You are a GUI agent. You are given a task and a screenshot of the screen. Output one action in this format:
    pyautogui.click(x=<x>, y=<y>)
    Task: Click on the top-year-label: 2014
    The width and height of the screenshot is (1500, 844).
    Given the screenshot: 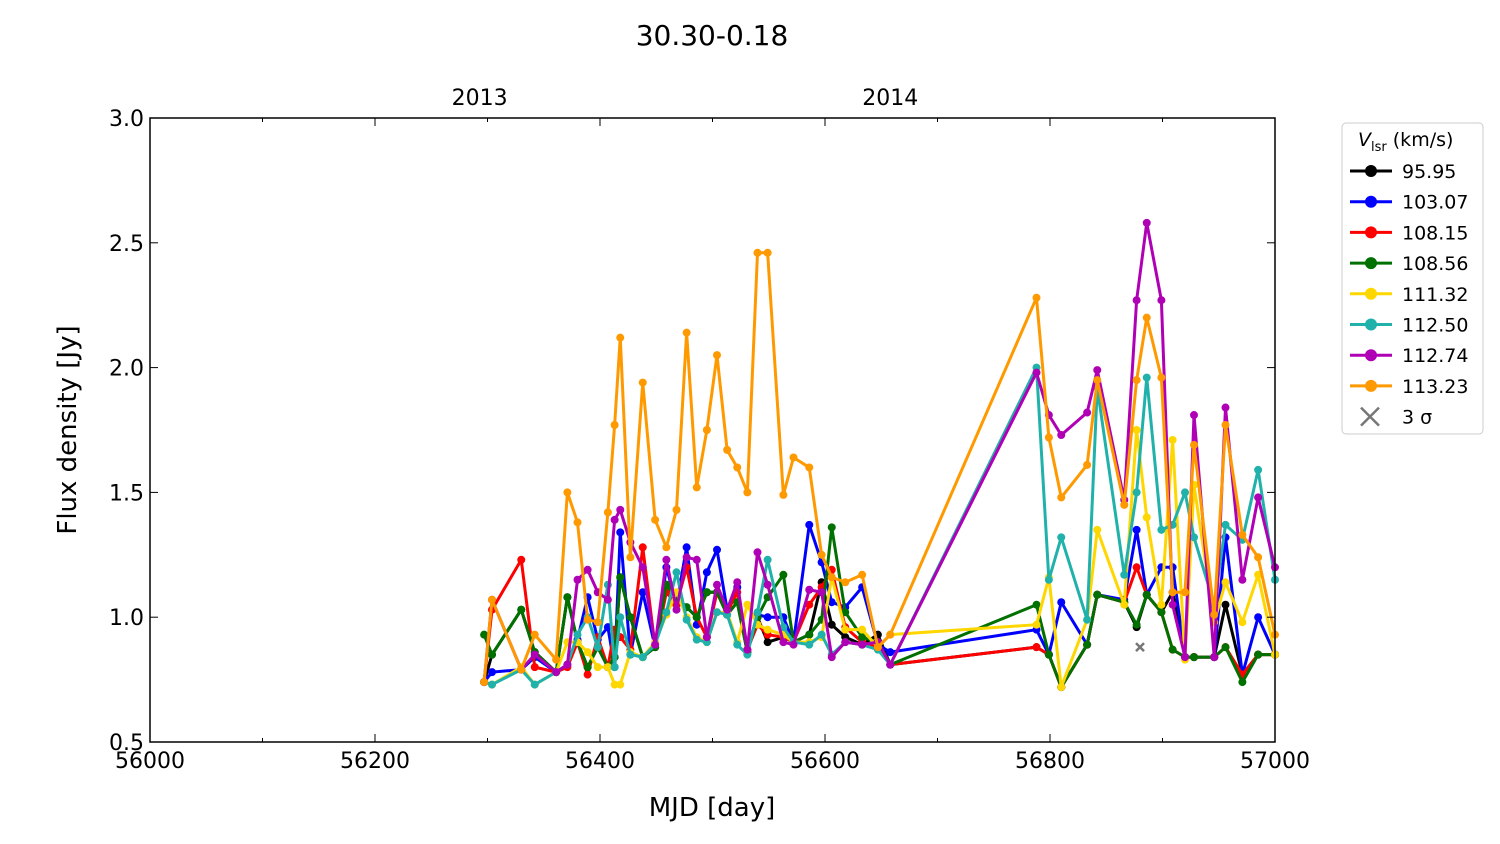 What is the action you would take?
    pyautogui.click(x=890, y=98)
    